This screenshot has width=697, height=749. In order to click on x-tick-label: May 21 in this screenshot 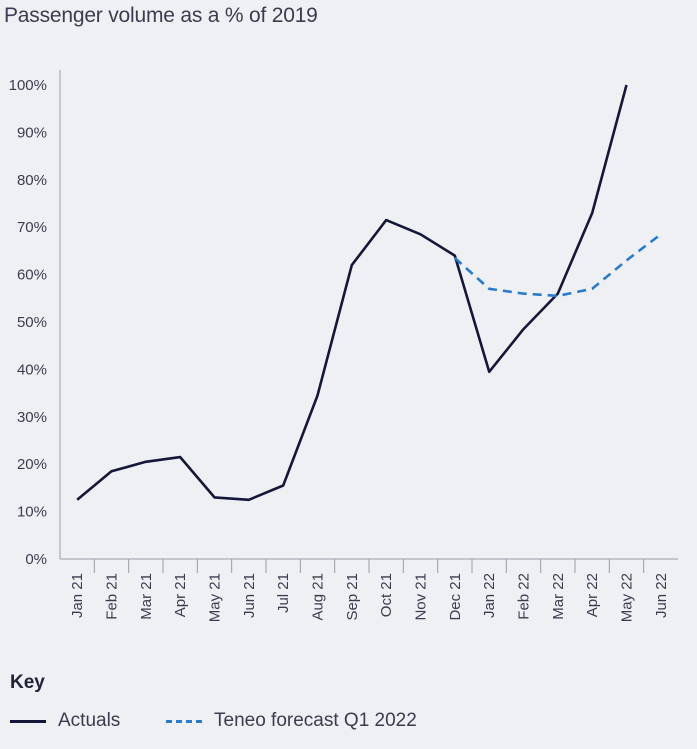, I will do `click(215, 597)`.